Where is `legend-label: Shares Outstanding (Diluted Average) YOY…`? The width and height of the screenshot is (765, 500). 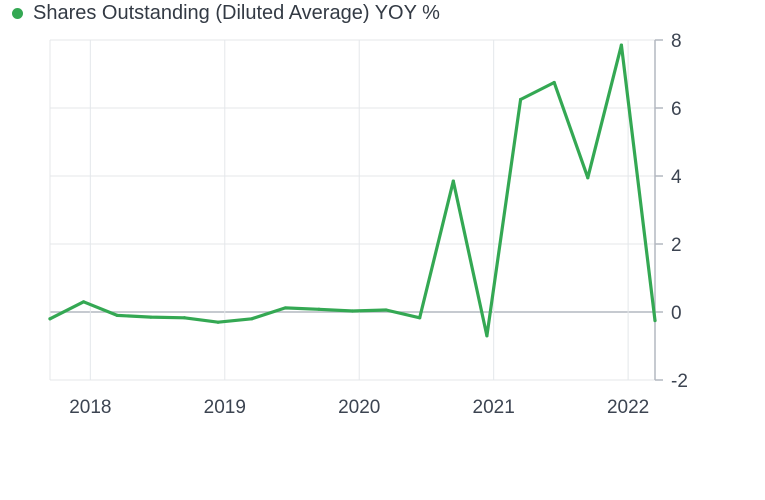
legend-label: Shares Outstanding (Diluted Average) YOY… is located at coordinates (236, 13).